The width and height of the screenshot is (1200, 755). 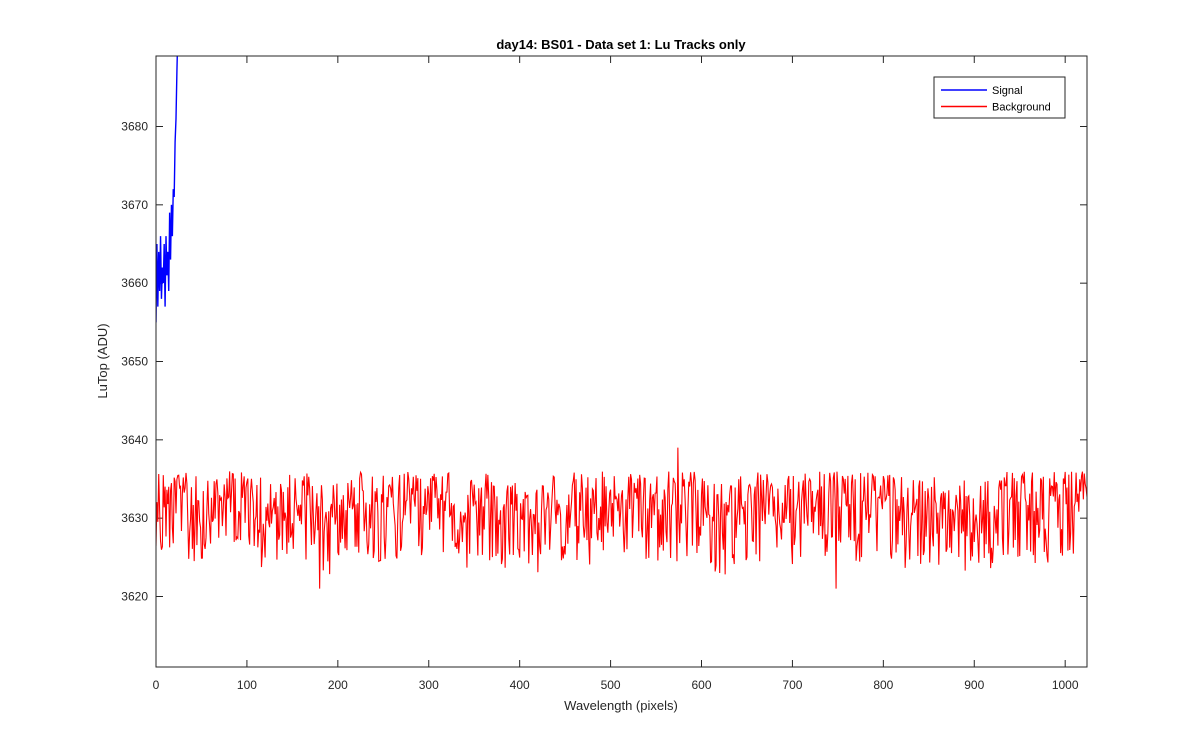 I want to click on y-tick-label: 3660, so click(x=134, y=283).